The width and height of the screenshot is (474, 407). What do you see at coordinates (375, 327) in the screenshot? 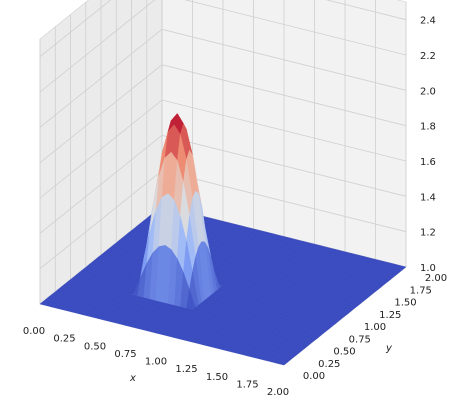
I see `y-tick-label: 1.00` at bounding box center [375, 327].